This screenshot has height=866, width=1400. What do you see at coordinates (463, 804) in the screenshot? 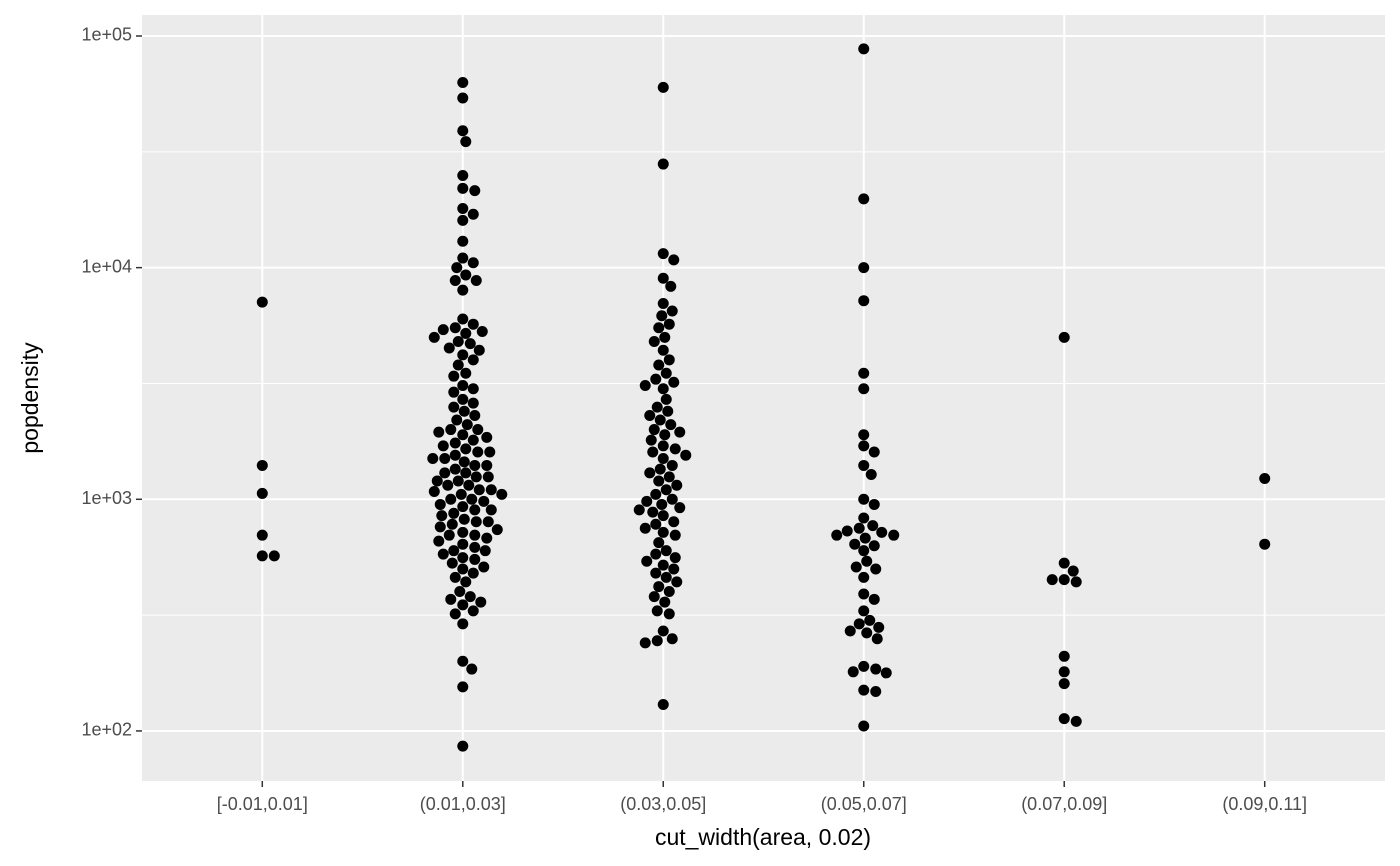
I see `x-tick-label: (0.01,0.03]` at bounding box center [463, 804].